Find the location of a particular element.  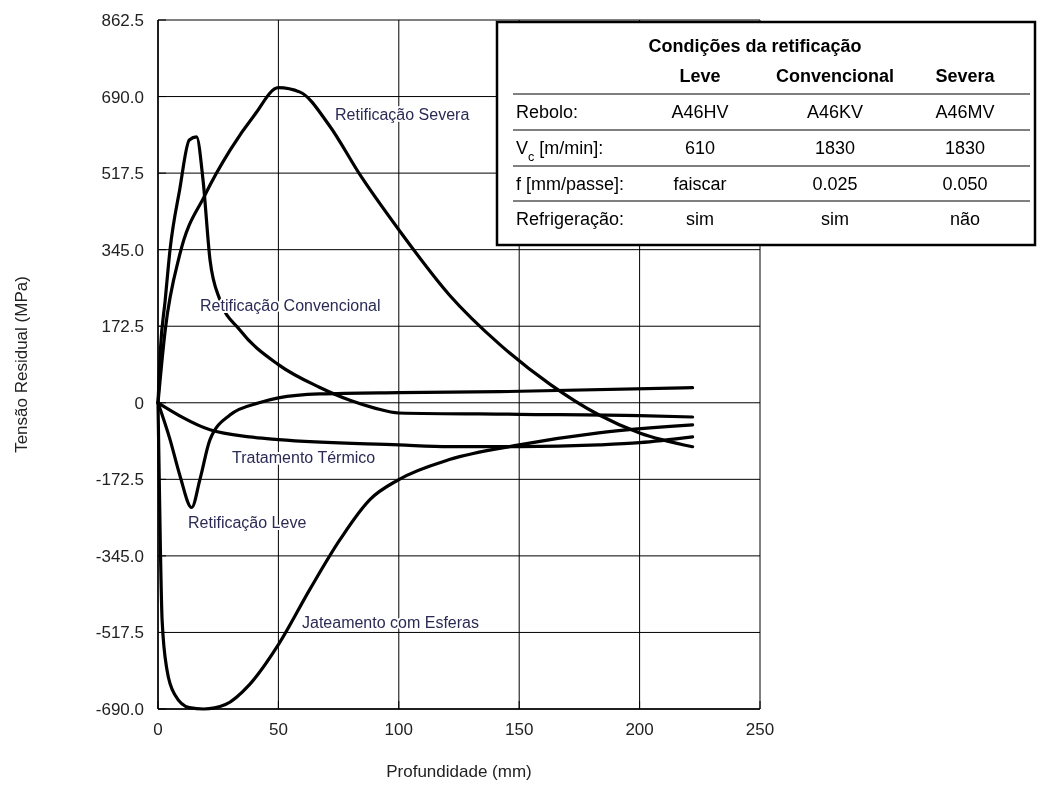

y-tick-label: 0 is located at coordinates (139, 403).